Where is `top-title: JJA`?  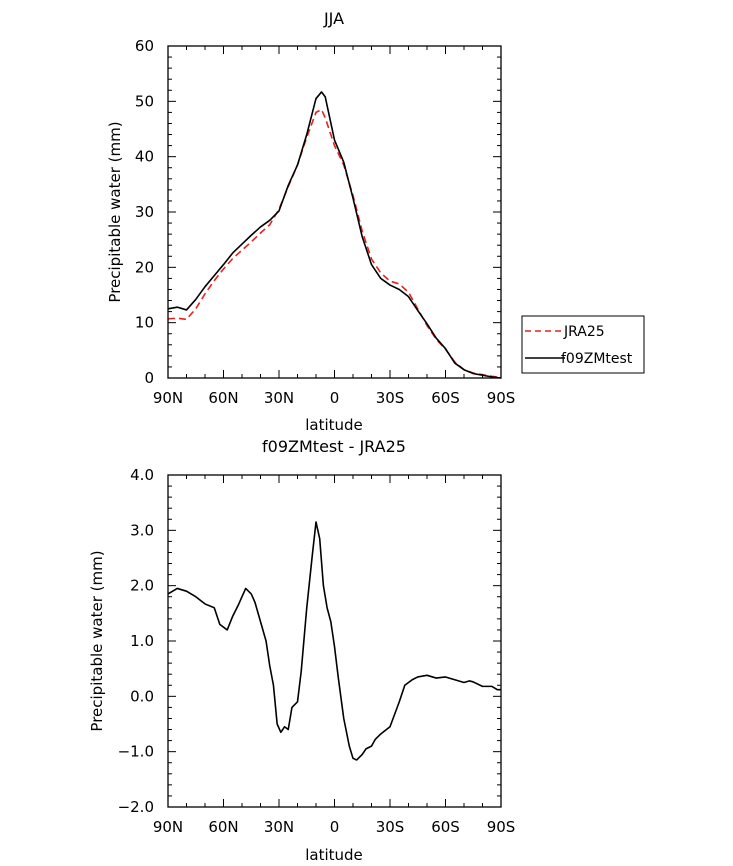 top-title: JJA is located at coordinates (333, 18).